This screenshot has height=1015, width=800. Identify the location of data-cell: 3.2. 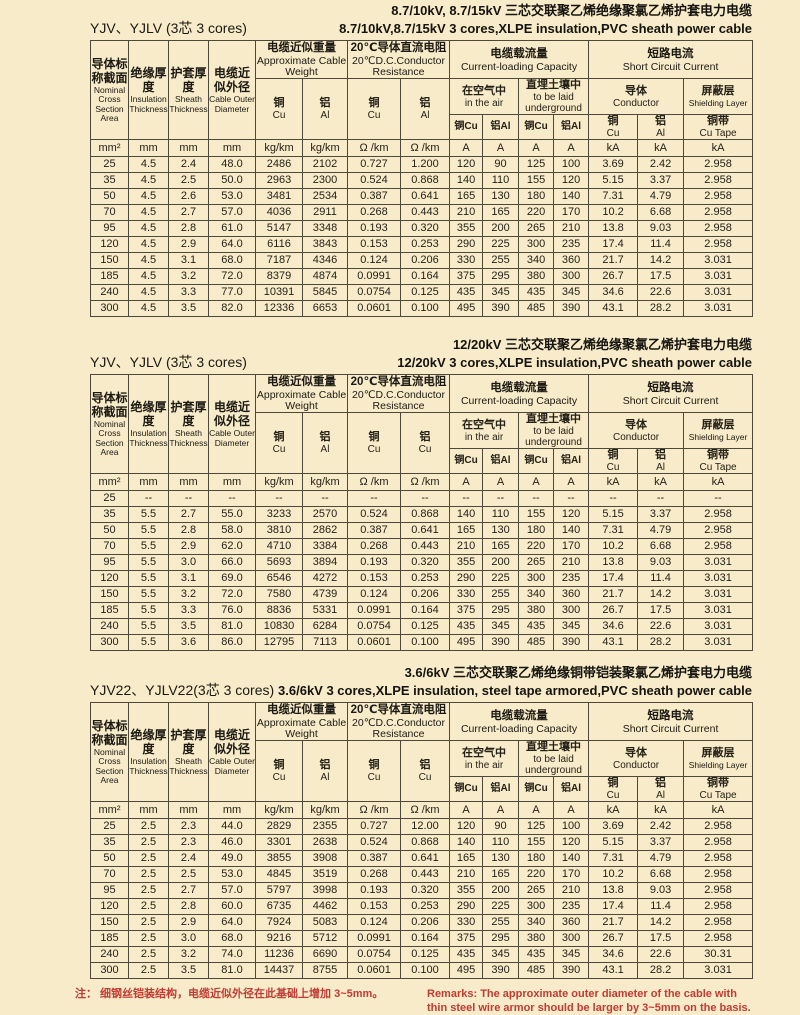
(188, 276).